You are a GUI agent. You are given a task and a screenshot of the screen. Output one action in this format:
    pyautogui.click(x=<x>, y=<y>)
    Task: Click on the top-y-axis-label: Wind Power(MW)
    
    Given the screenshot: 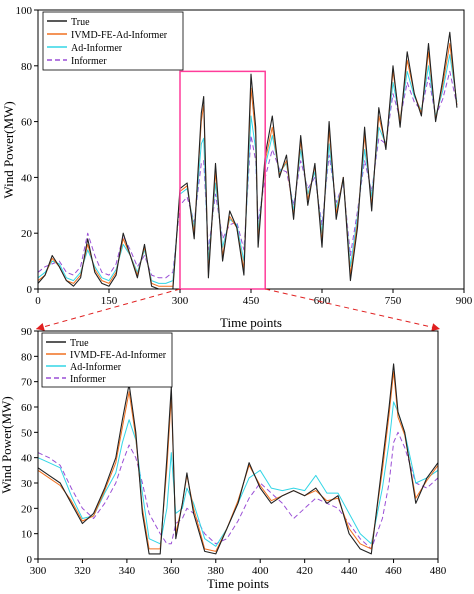 What is the action you would take?
    pyautogui.click(x=8, y=149)
    